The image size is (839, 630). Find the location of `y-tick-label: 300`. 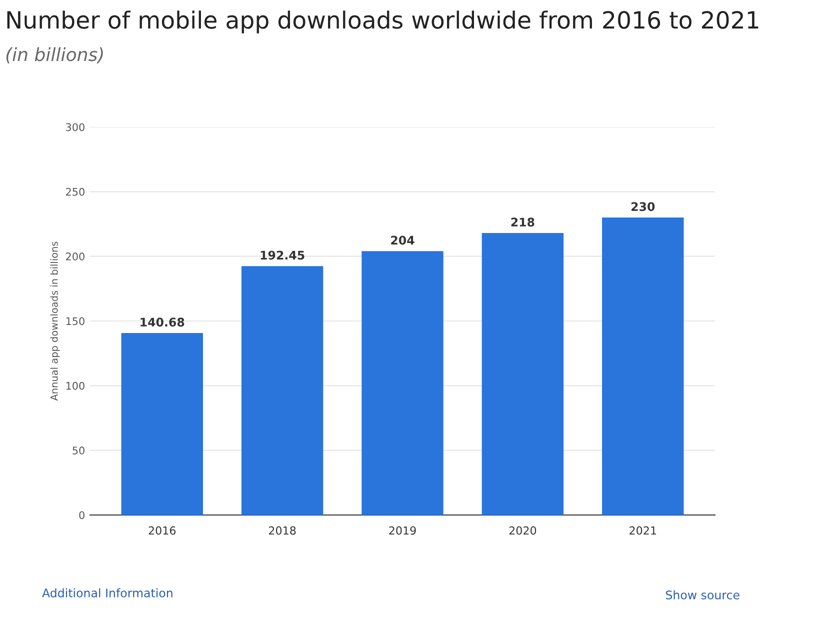

y-tick-label: 300 is located at coordinates (75, 127).